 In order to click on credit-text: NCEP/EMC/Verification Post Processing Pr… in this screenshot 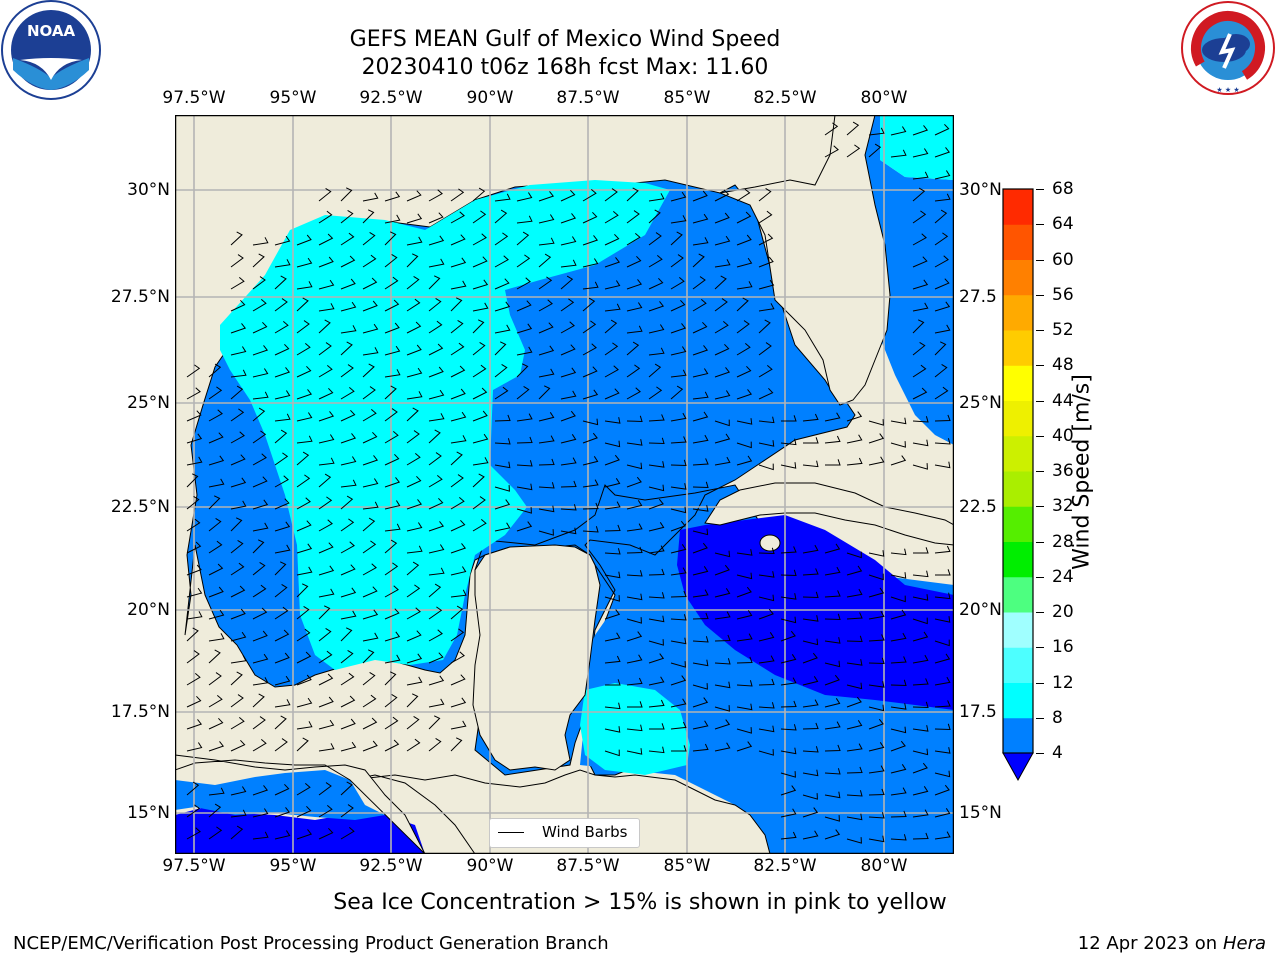, I will do `click(311, 943)`.